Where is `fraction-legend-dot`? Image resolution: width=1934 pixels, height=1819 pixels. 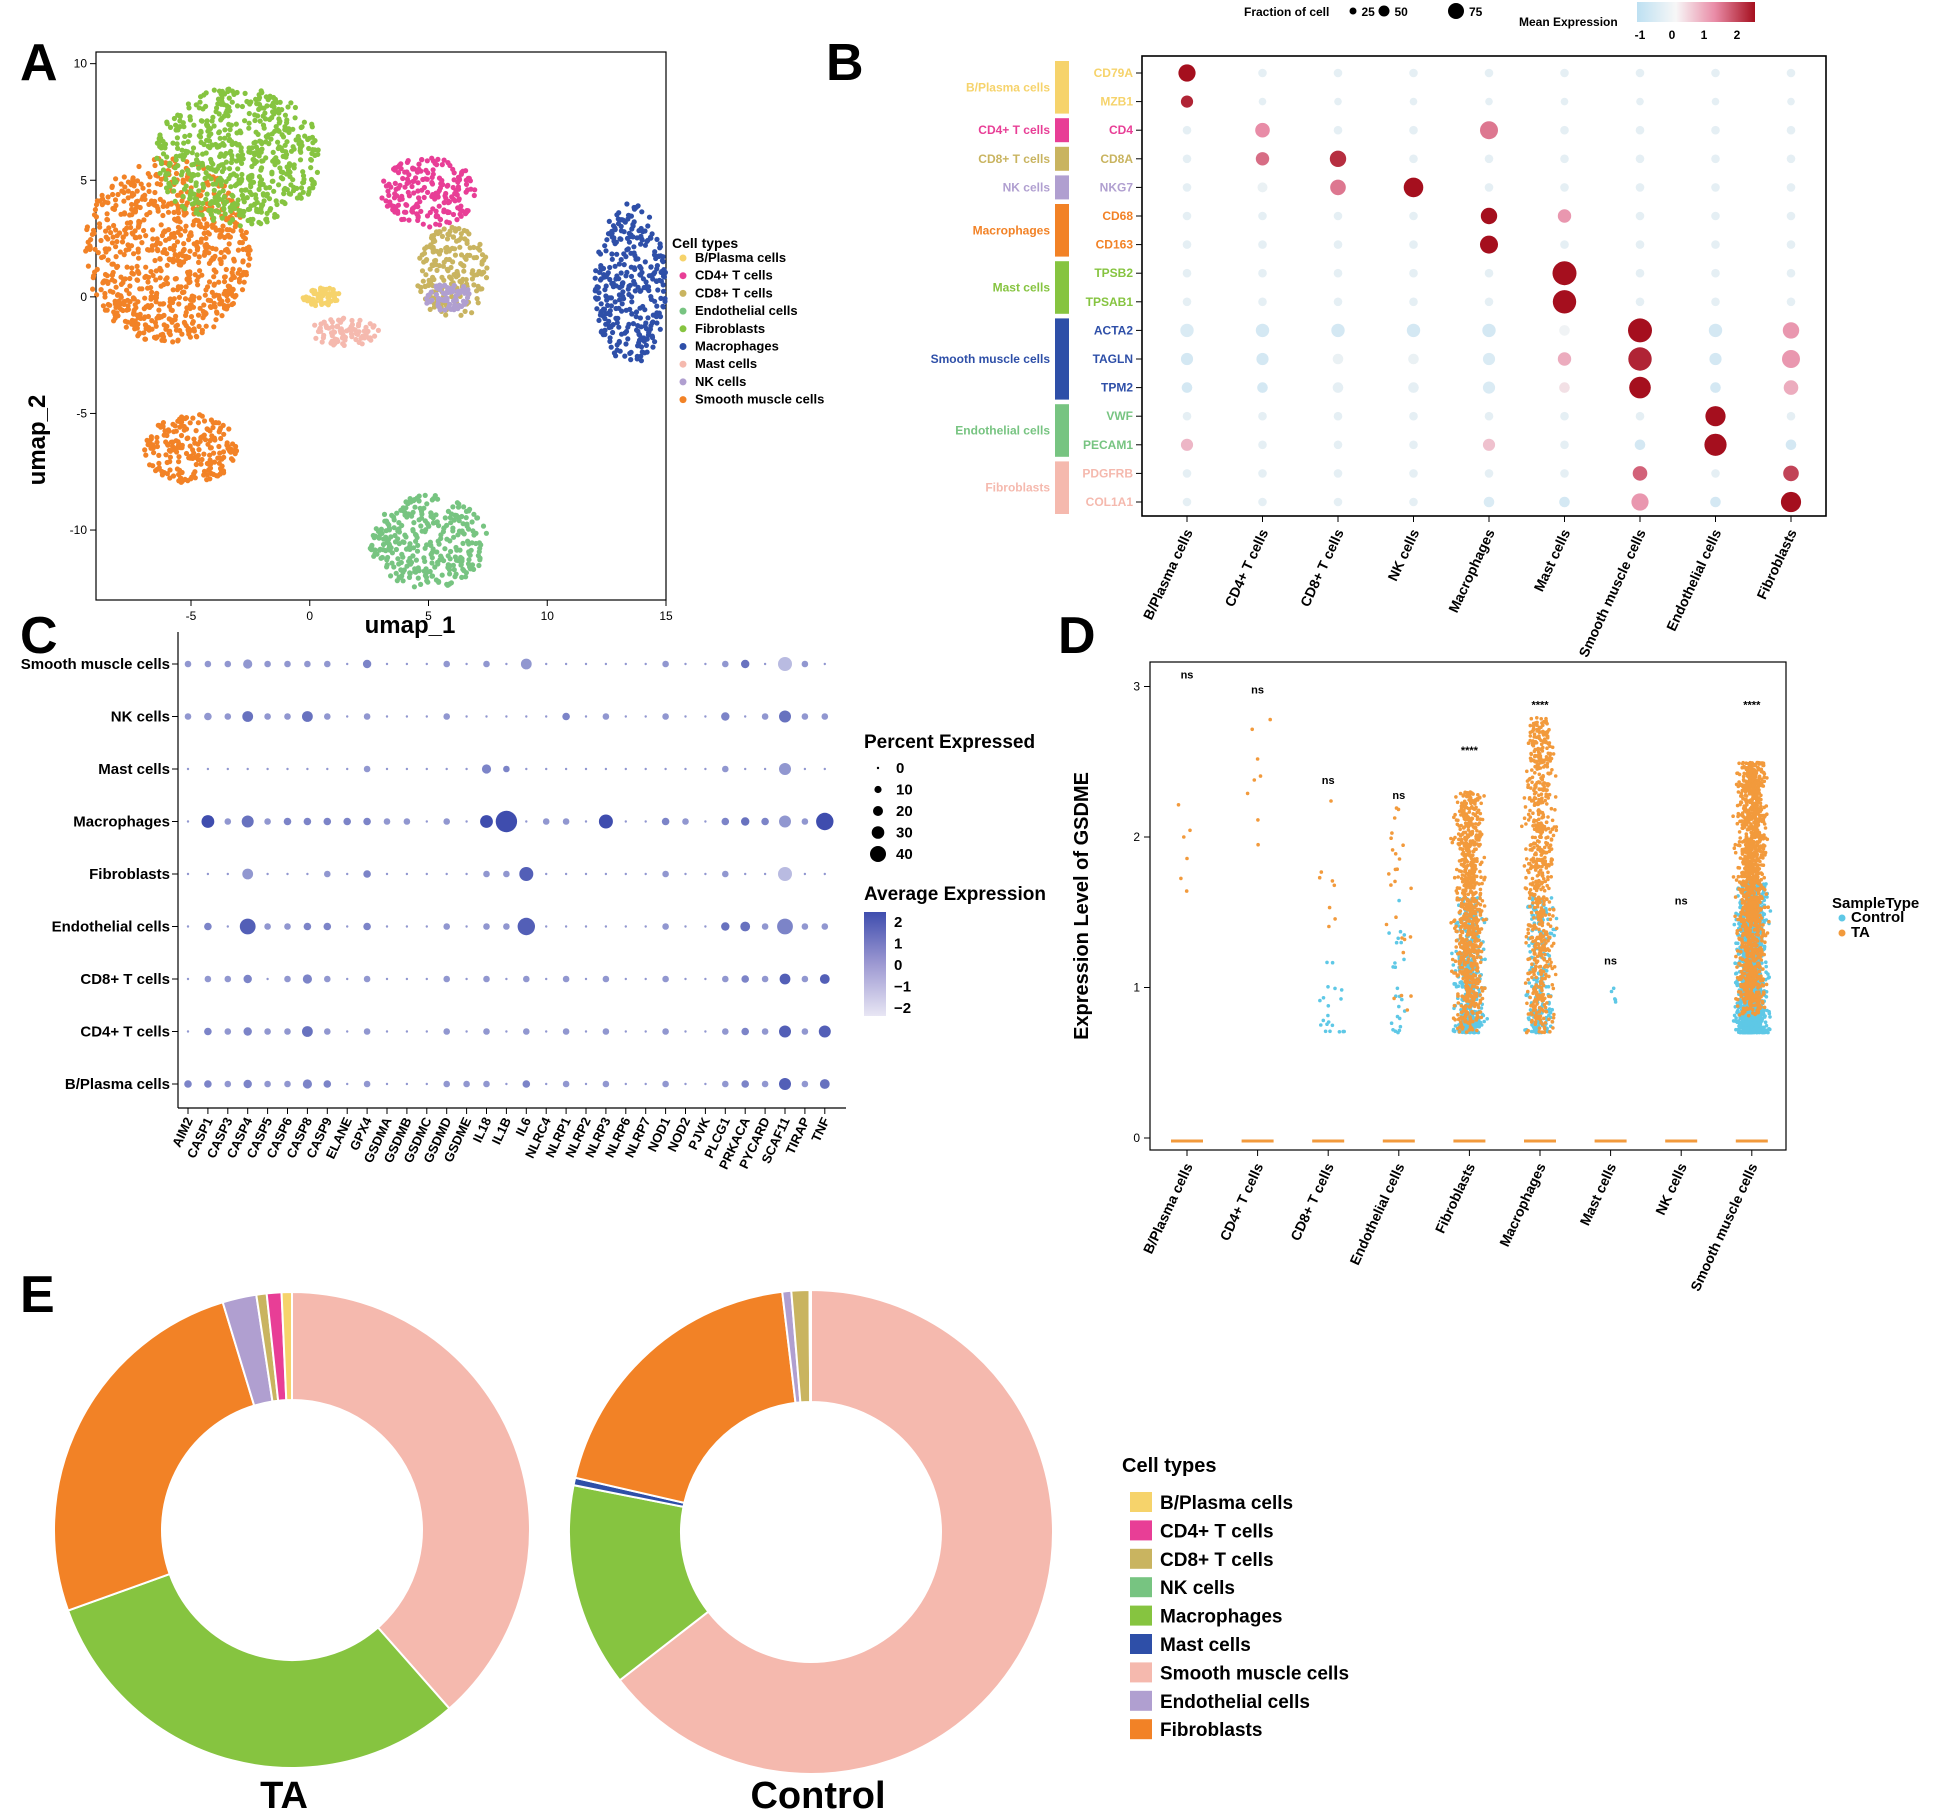
fraction-legend-dot is located at coordinates (1353, 11).